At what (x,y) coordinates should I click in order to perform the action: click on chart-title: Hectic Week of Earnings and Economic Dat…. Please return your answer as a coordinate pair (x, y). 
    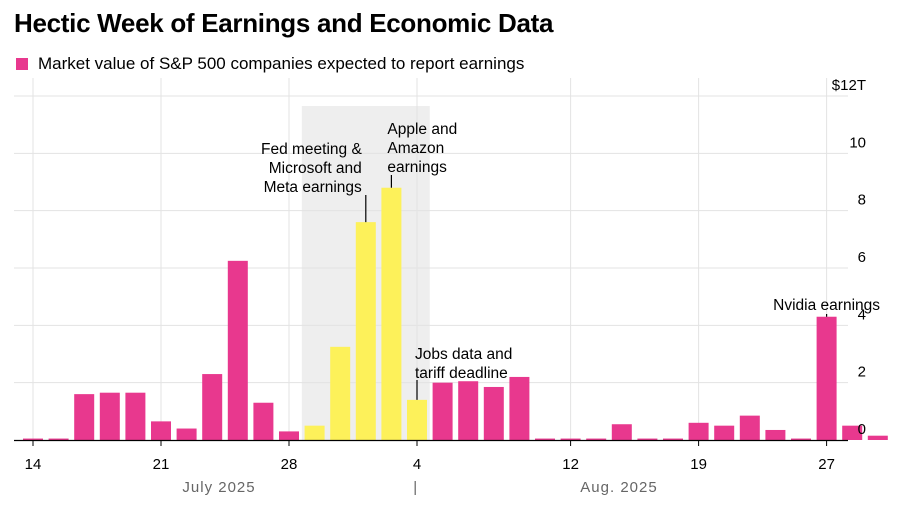
    Looking at the image, I should click on (284, 23).